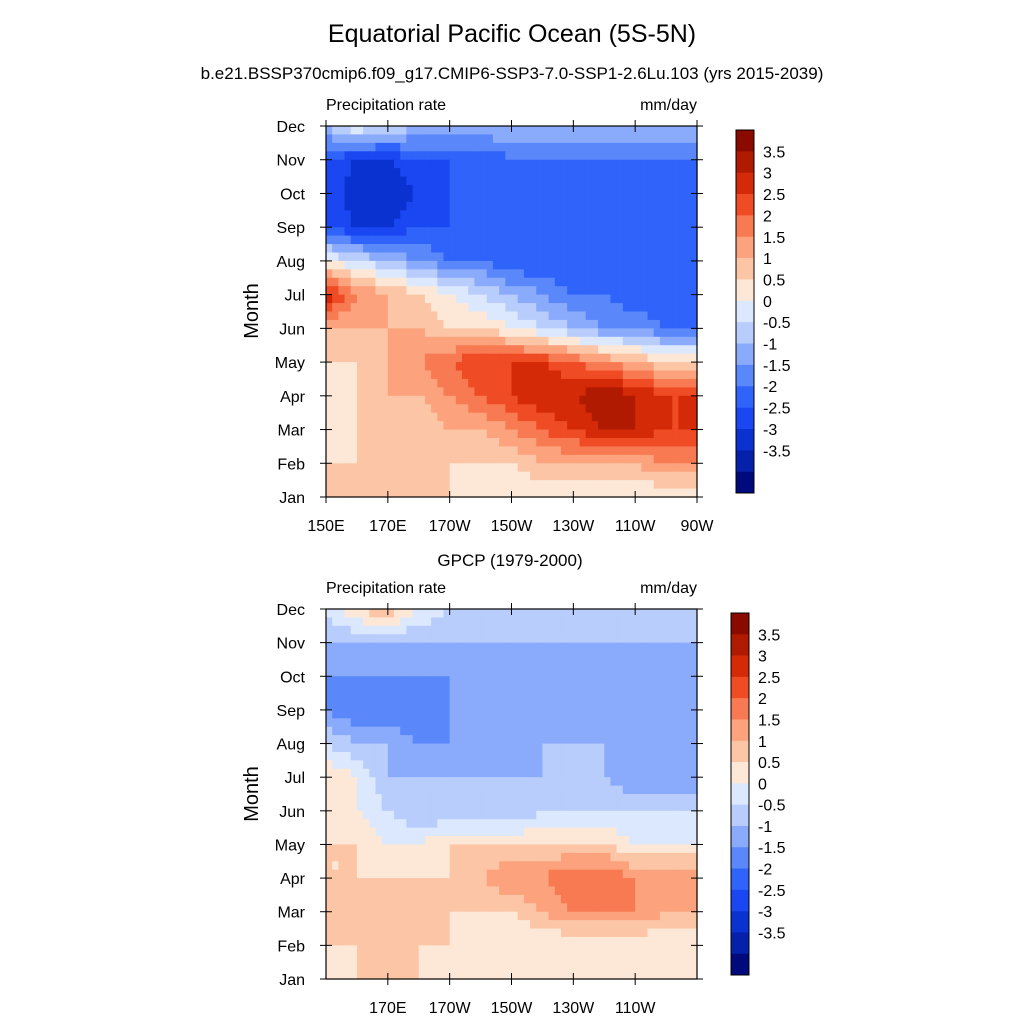 This screenshot has width=1024, height=1024. I want to click on colorbar-label: 2, so click(767, 216).